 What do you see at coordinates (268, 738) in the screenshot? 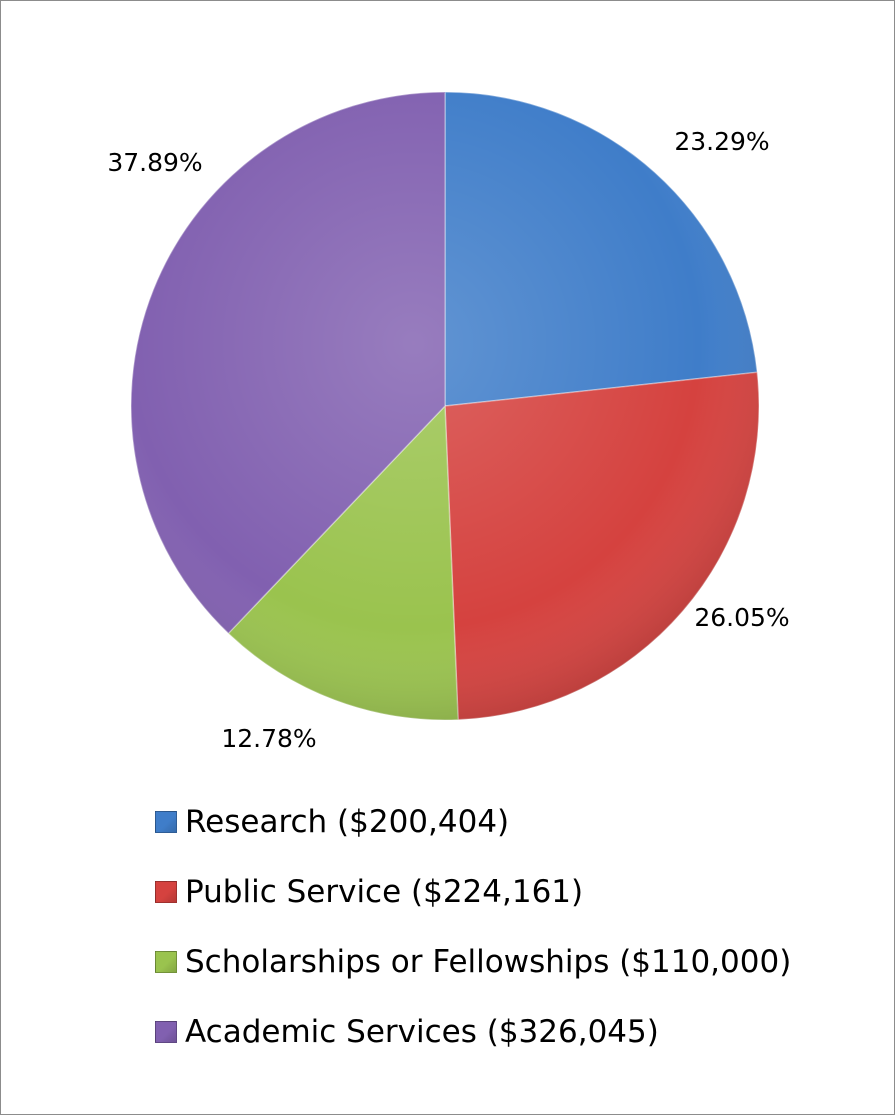
I see `data-label-3: 12.78%` at bounding box center [268, 738].